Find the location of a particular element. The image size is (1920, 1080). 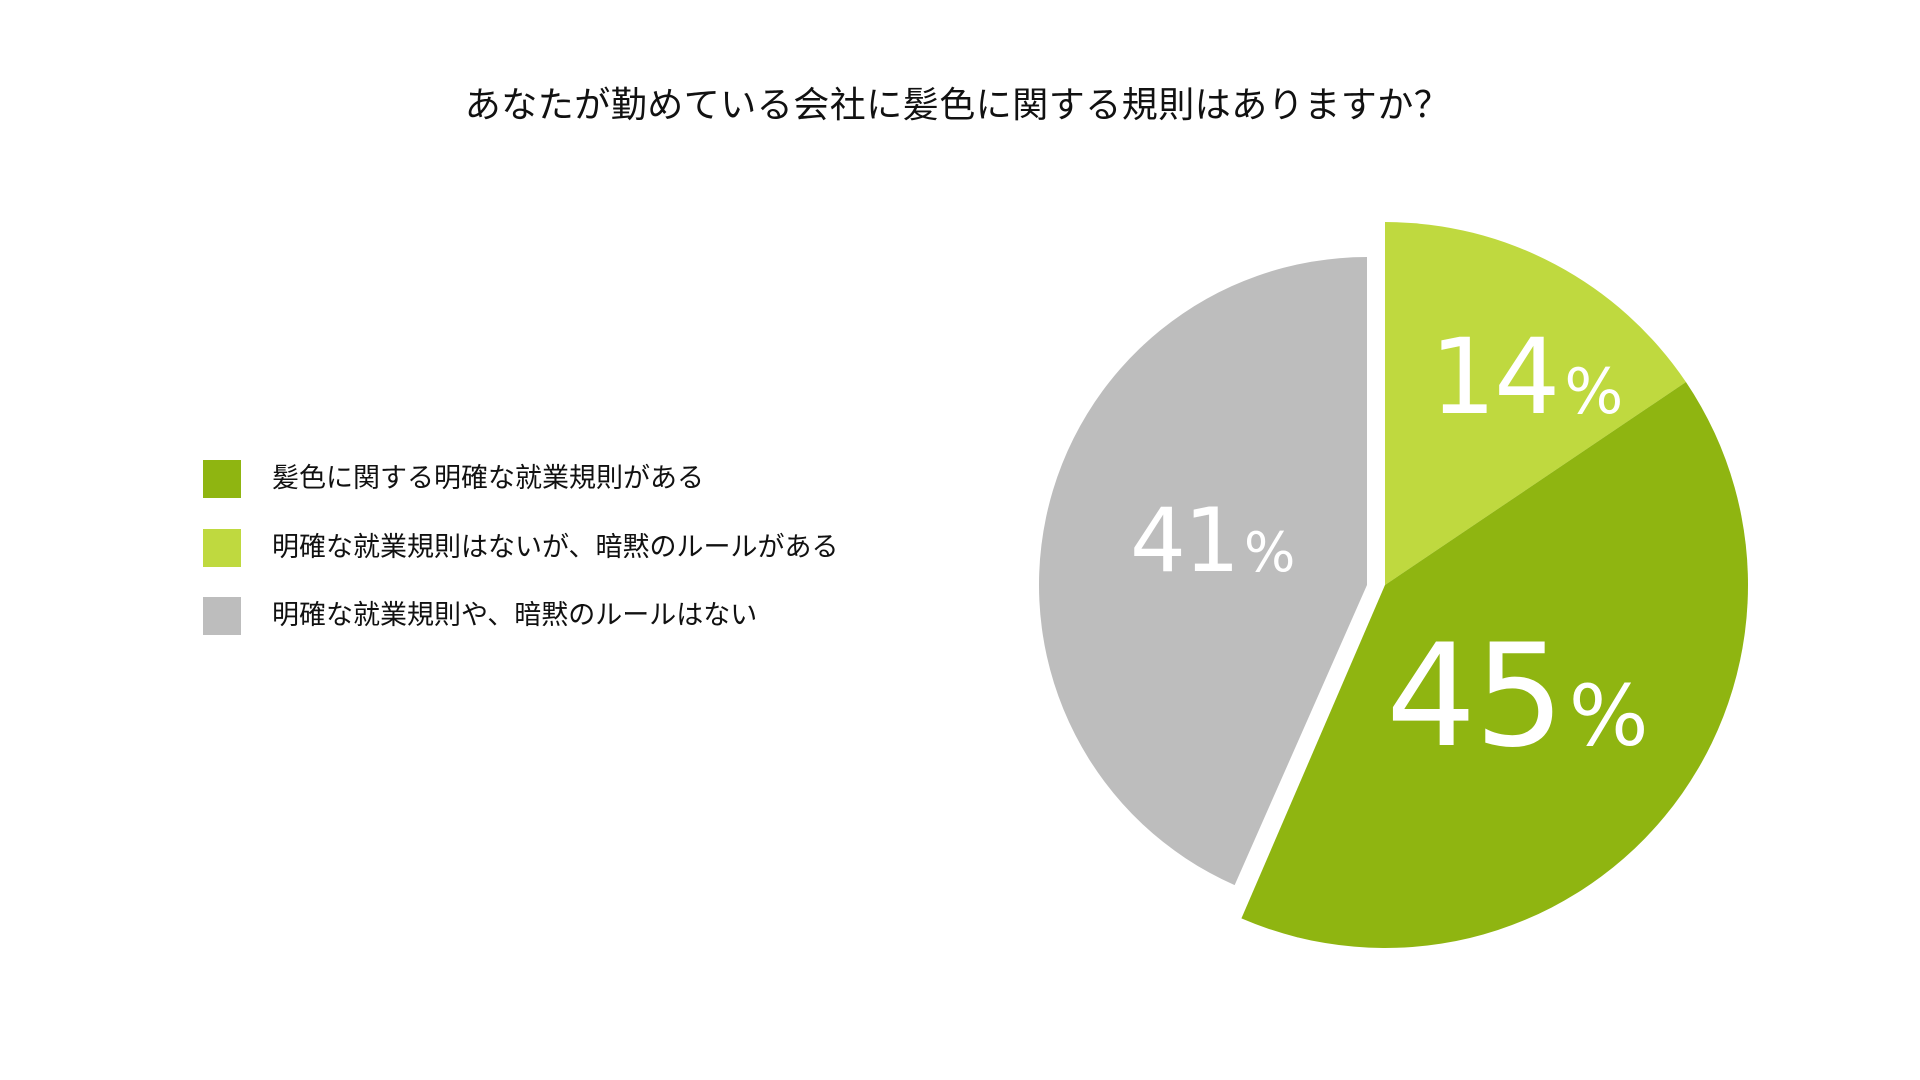

pie-value: 41 is located at coordinates (1185, 540).